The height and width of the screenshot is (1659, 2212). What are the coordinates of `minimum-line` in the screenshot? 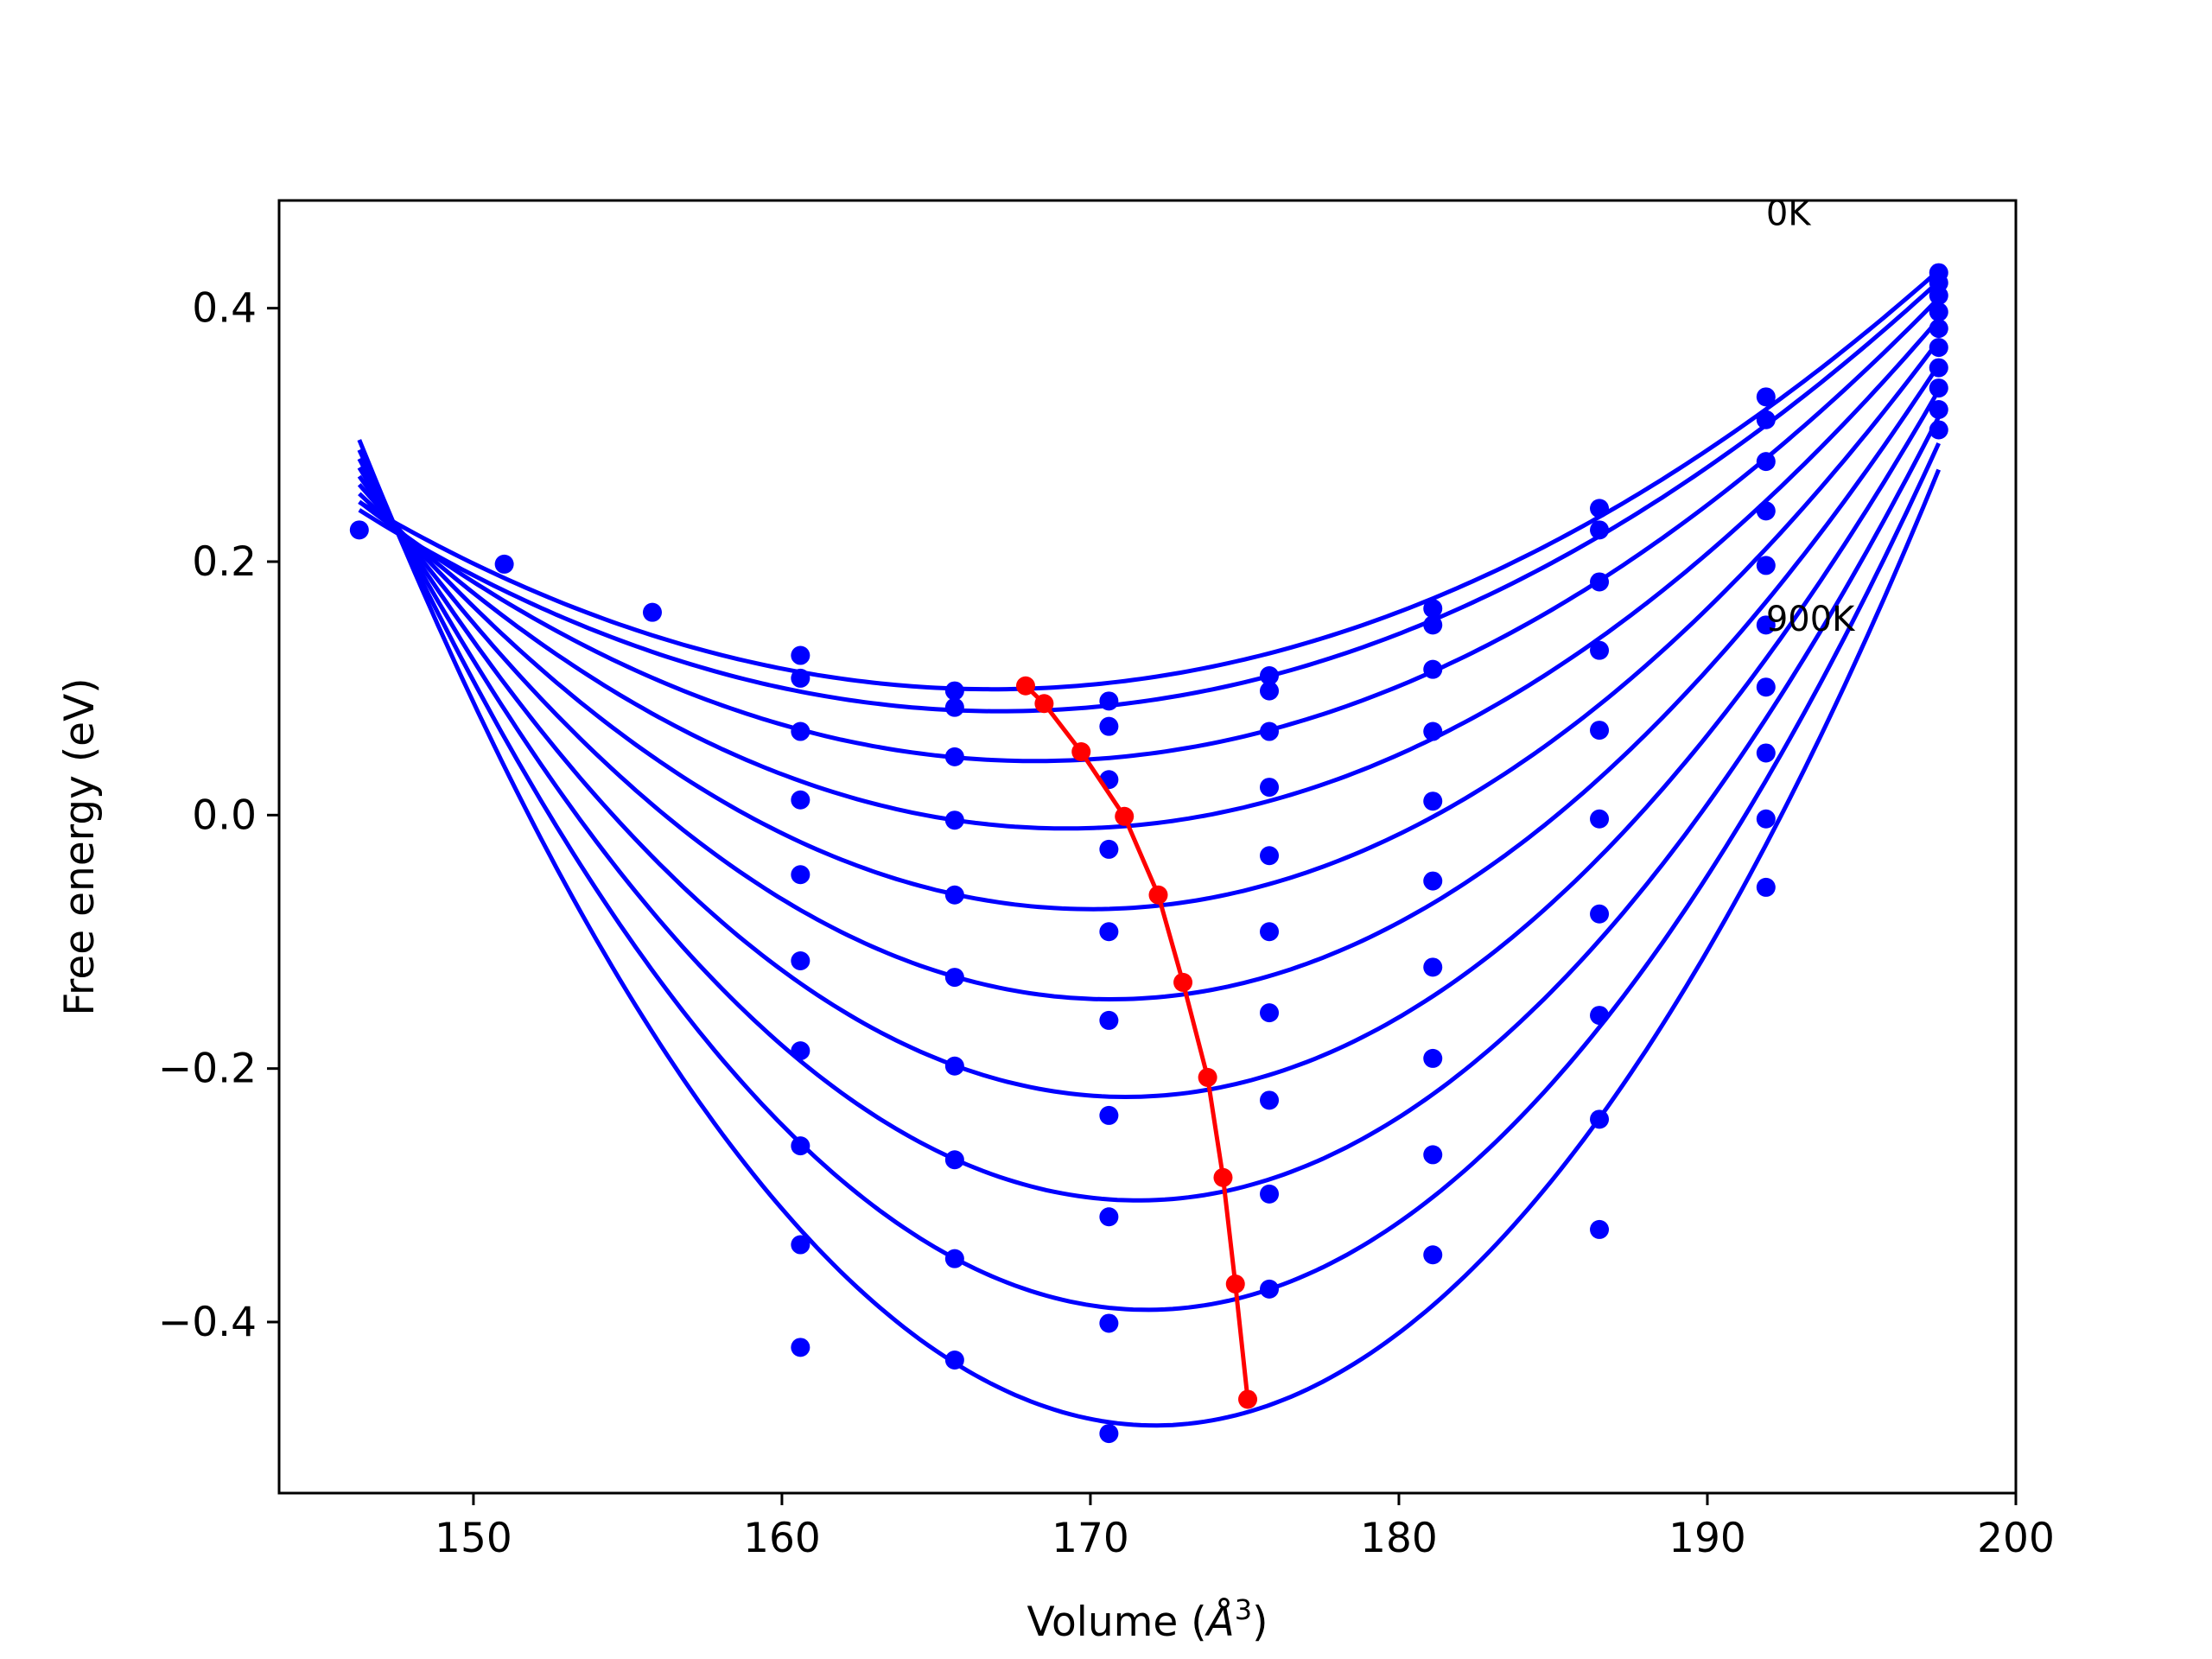 It's located at (1136, 1042).